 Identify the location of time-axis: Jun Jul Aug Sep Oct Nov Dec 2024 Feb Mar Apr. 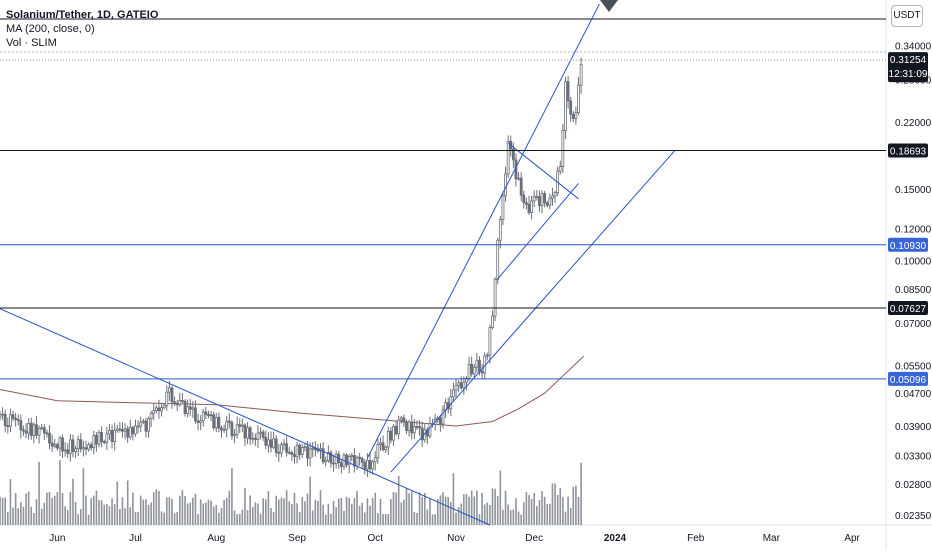
(454, 538).